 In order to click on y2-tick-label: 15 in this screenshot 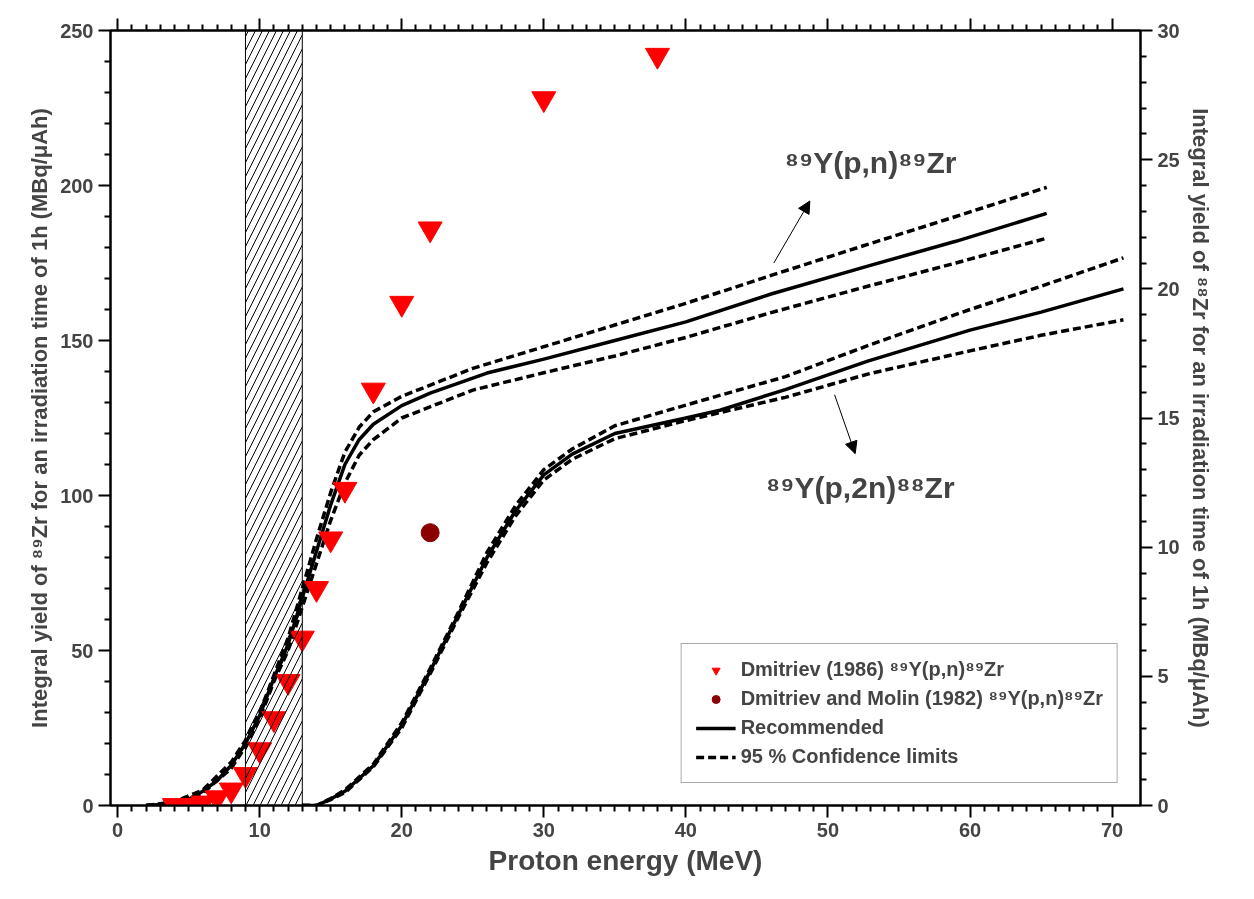, I will do `click(1168, 418)`.